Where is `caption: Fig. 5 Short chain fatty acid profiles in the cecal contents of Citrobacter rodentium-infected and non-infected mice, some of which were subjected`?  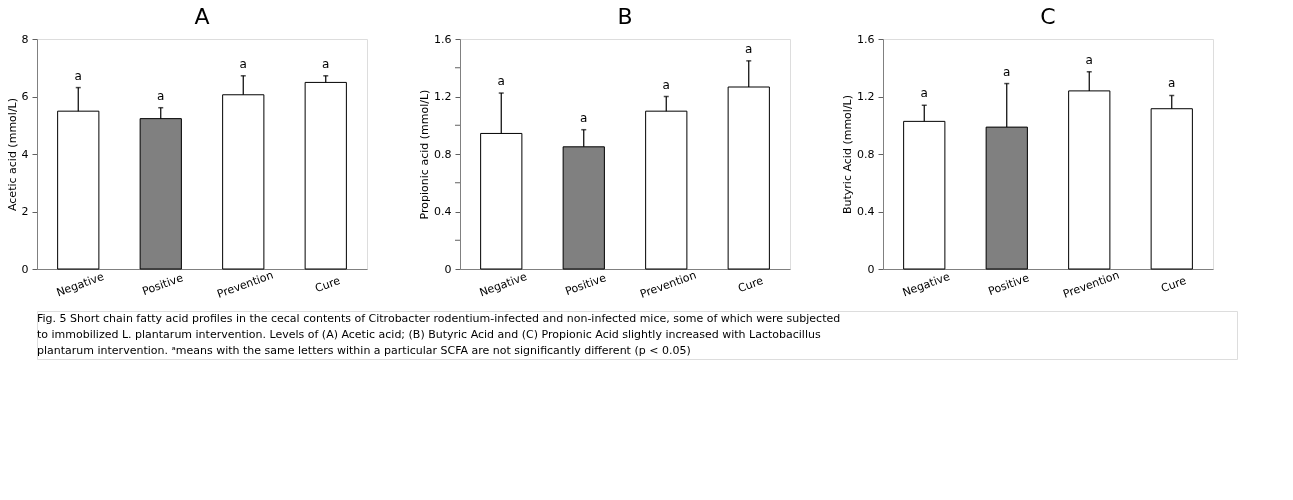 caption: Fig. 5 Short chain fatty acid profiles in the cecal contents of Citrobacter rodentium-infected and non-infected mice, some of which were subjected is located at coordinates (439, 318).